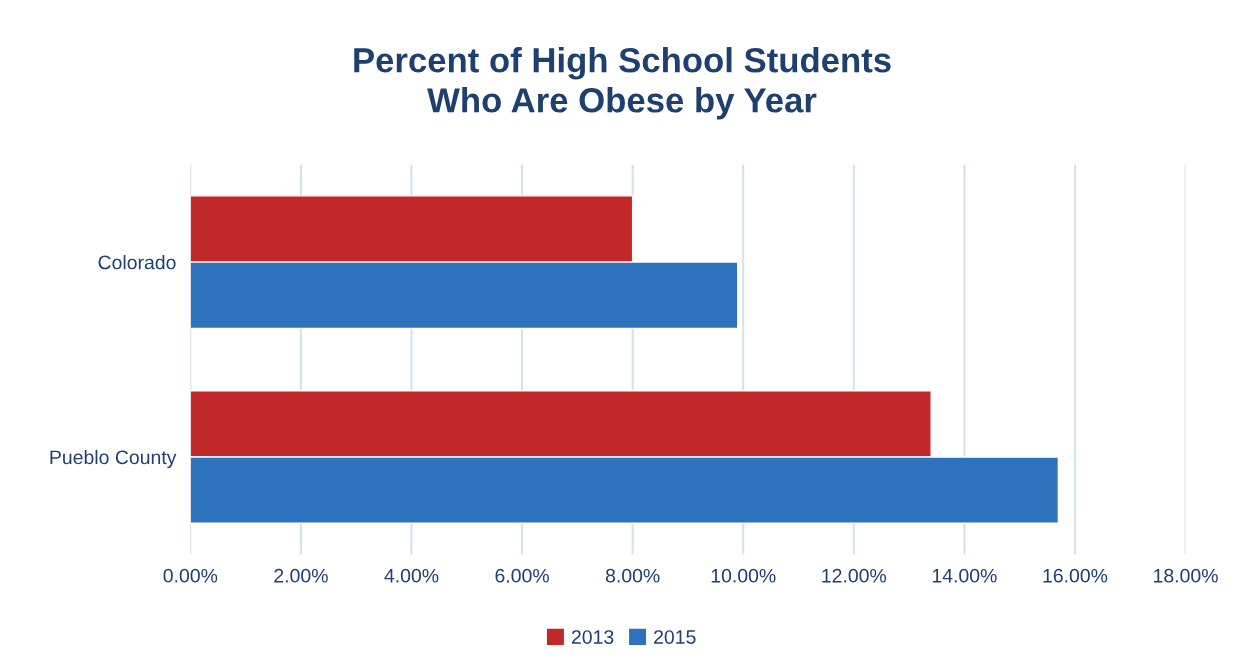 The image size is (1244, 672). I want to click on chart-title: Percent of High School Students Who Are Obese by Year, so click(622, 83).